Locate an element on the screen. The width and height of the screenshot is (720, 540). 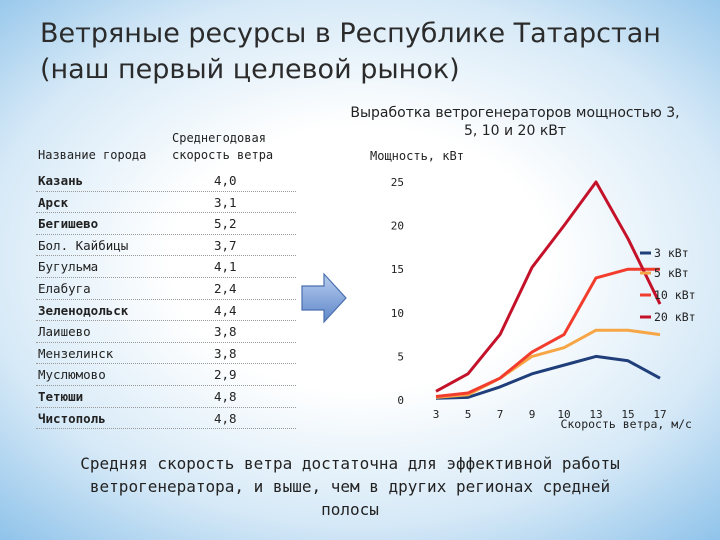
table-row: Зеленодольск 4,4 is located at coordinates (166, 311).